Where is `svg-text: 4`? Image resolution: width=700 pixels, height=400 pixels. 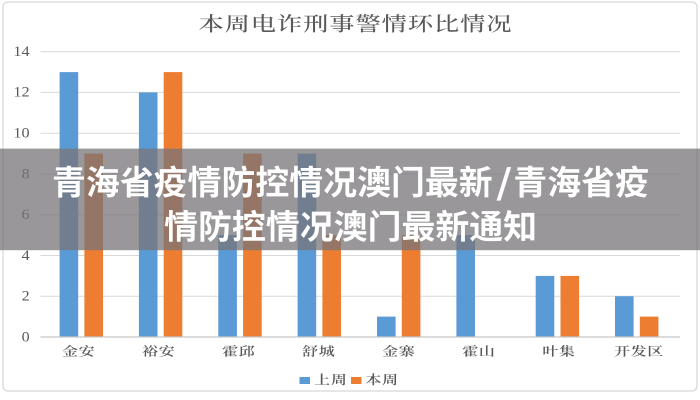 svg-text: 4 is located at coordinates (26, 256).